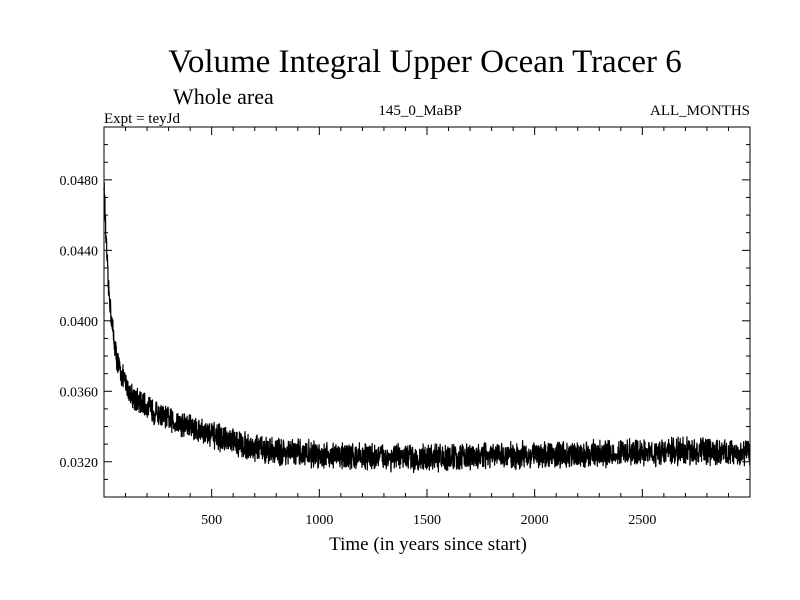  I want to click on x-tick-label: 500, so click(211, 520).